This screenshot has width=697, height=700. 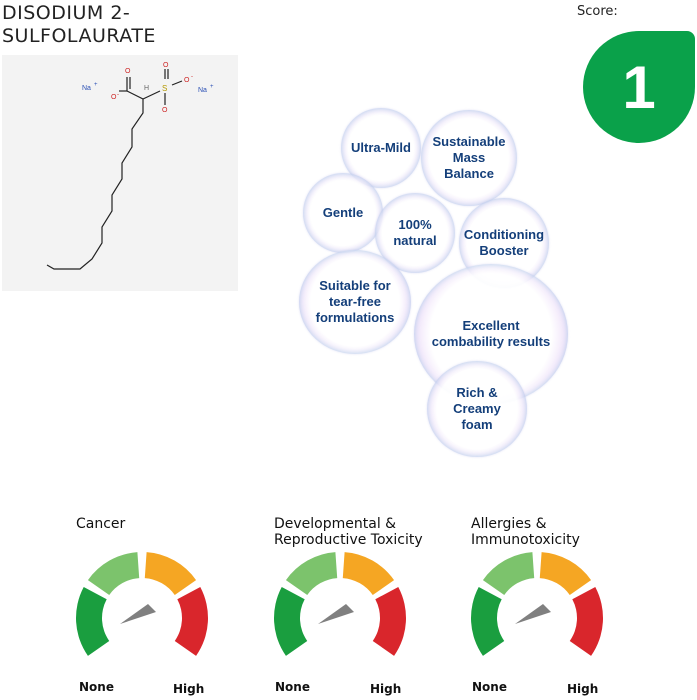 I want to click on bubble-label: Suitable for tear-free formulations, so click(x=355, y=301).